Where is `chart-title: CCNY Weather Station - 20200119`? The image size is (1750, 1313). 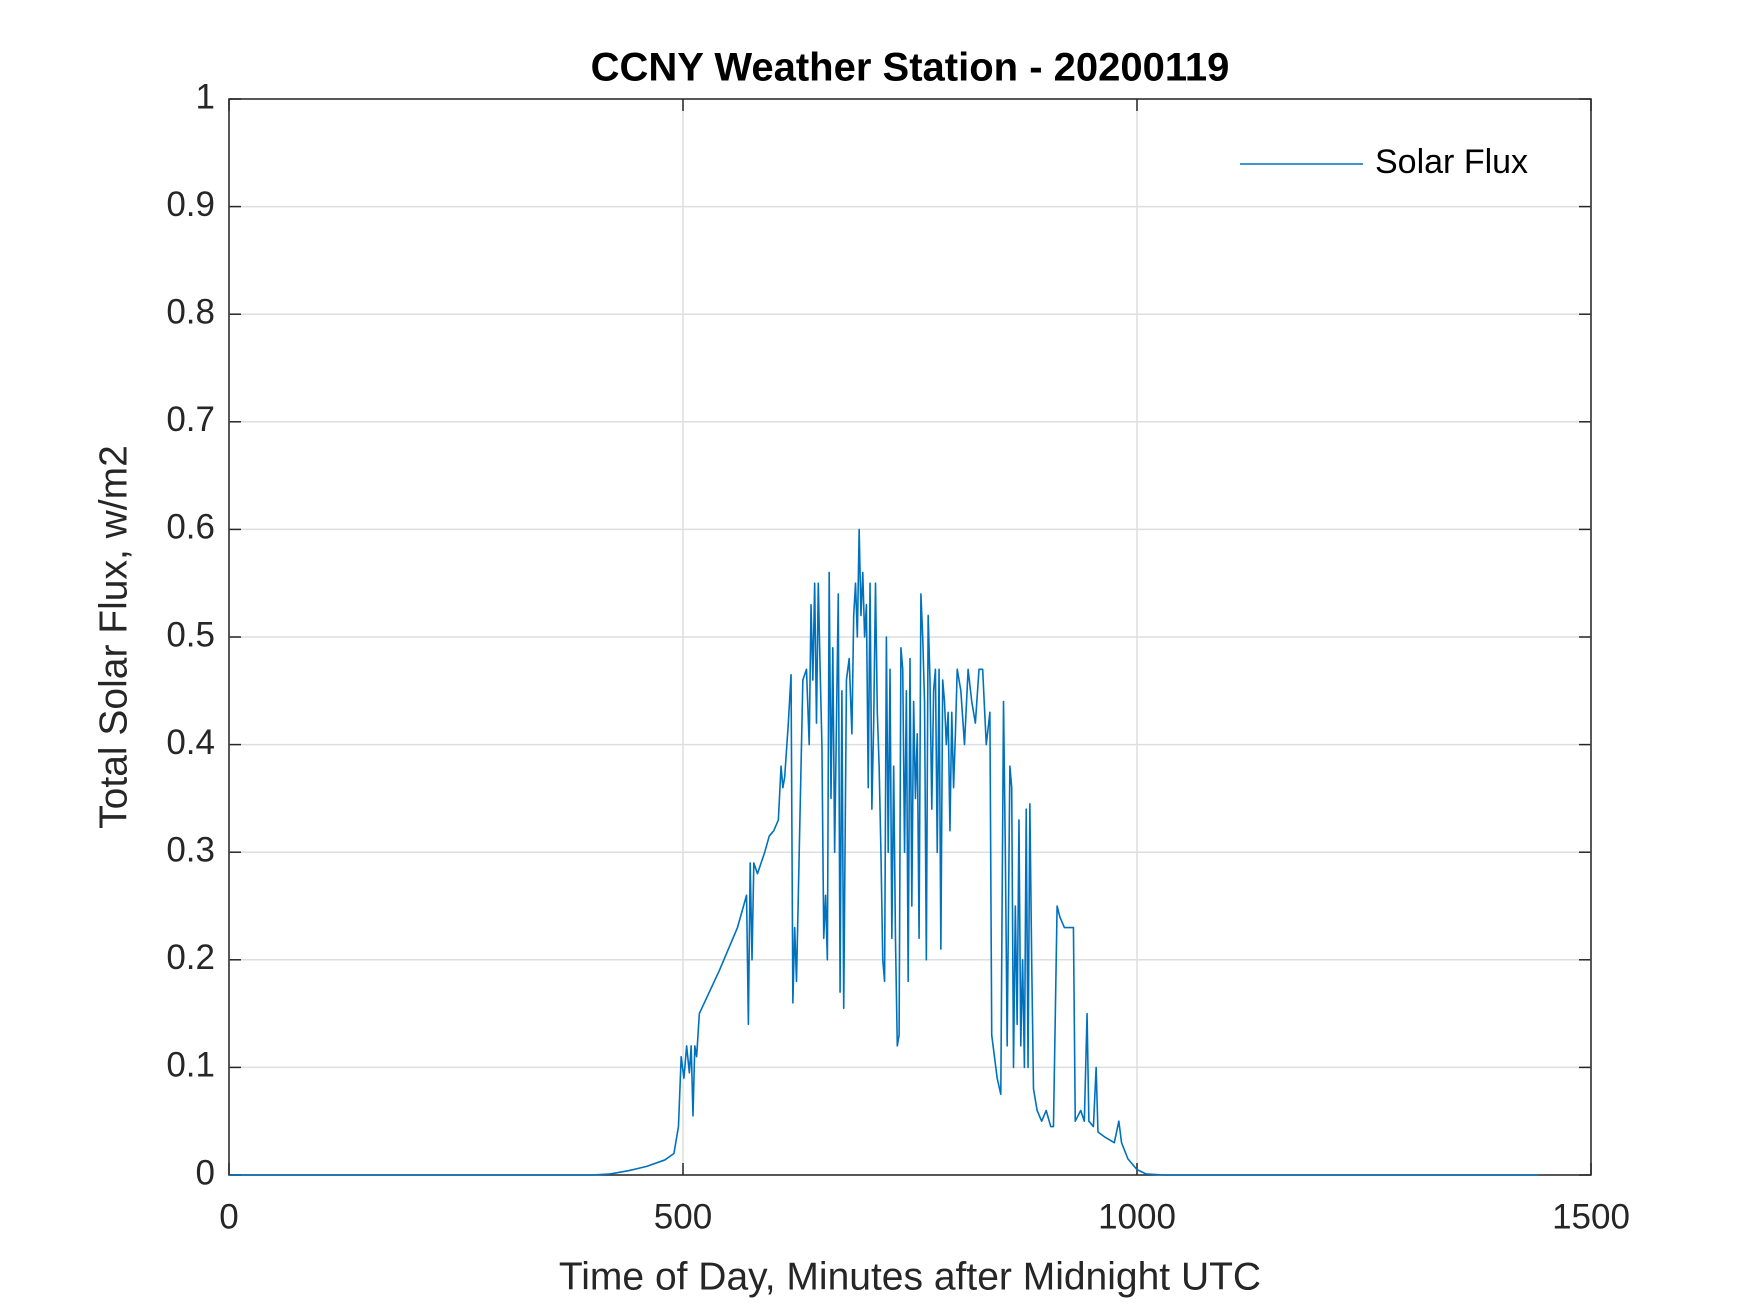
chart-title: CCNY Weather Station - 20200119 is located at coordinates (910, 68).